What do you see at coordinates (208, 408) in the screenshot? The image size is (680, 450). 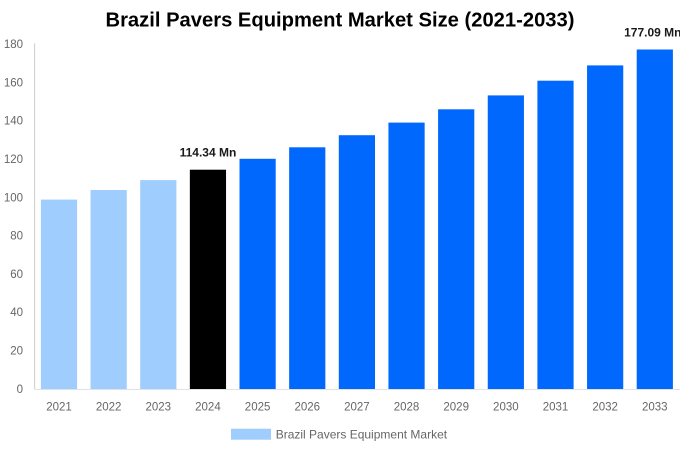 I see `svg-text: 2024` at bounding box center [208, 408].